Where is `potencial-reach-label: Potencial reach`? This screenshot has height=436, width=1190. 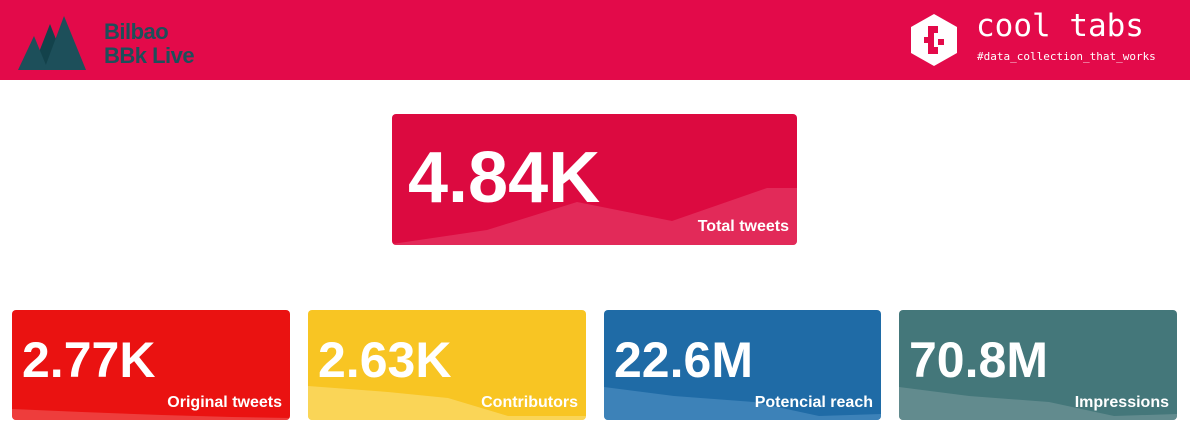
potencial-reach-label: Potencial reach is located at coordinates (813, 402).